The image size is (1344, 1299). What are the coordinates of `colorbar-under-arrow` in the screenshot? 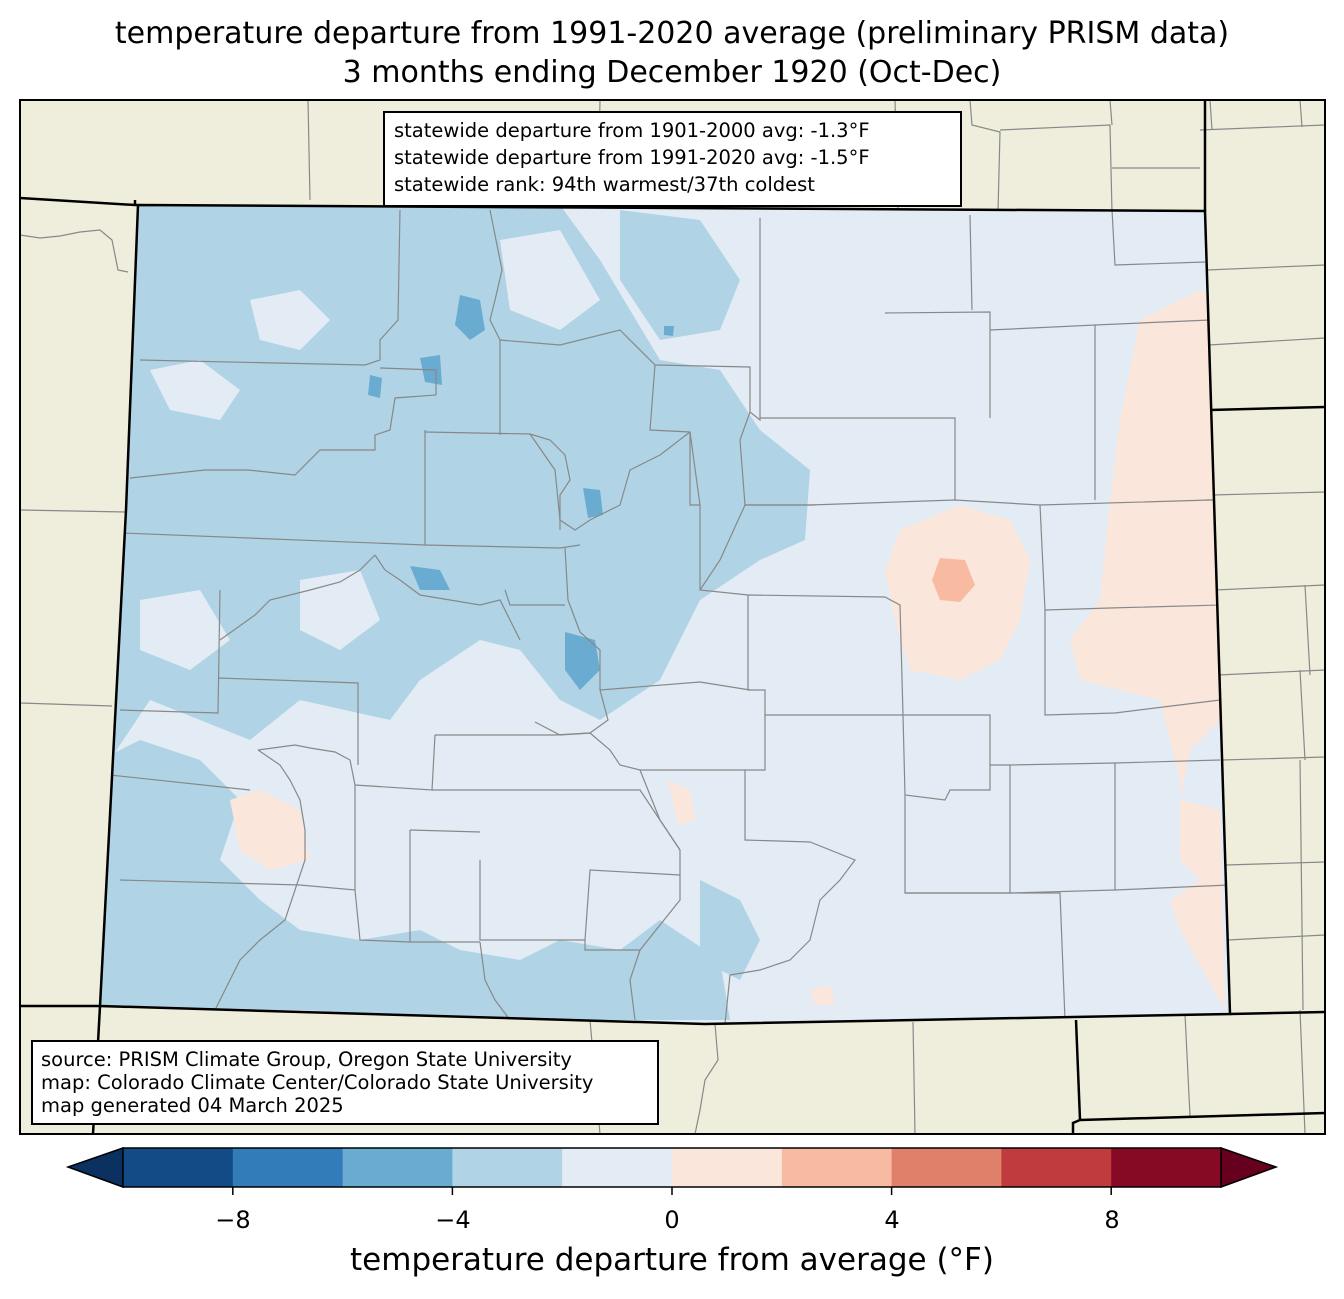 It's located at (94, 1167).